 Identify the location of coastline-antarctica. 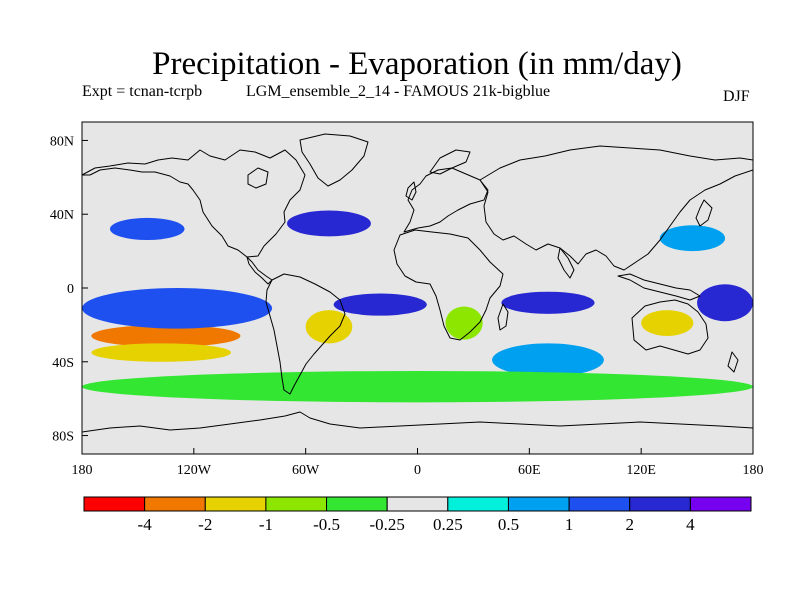
(417, 422).